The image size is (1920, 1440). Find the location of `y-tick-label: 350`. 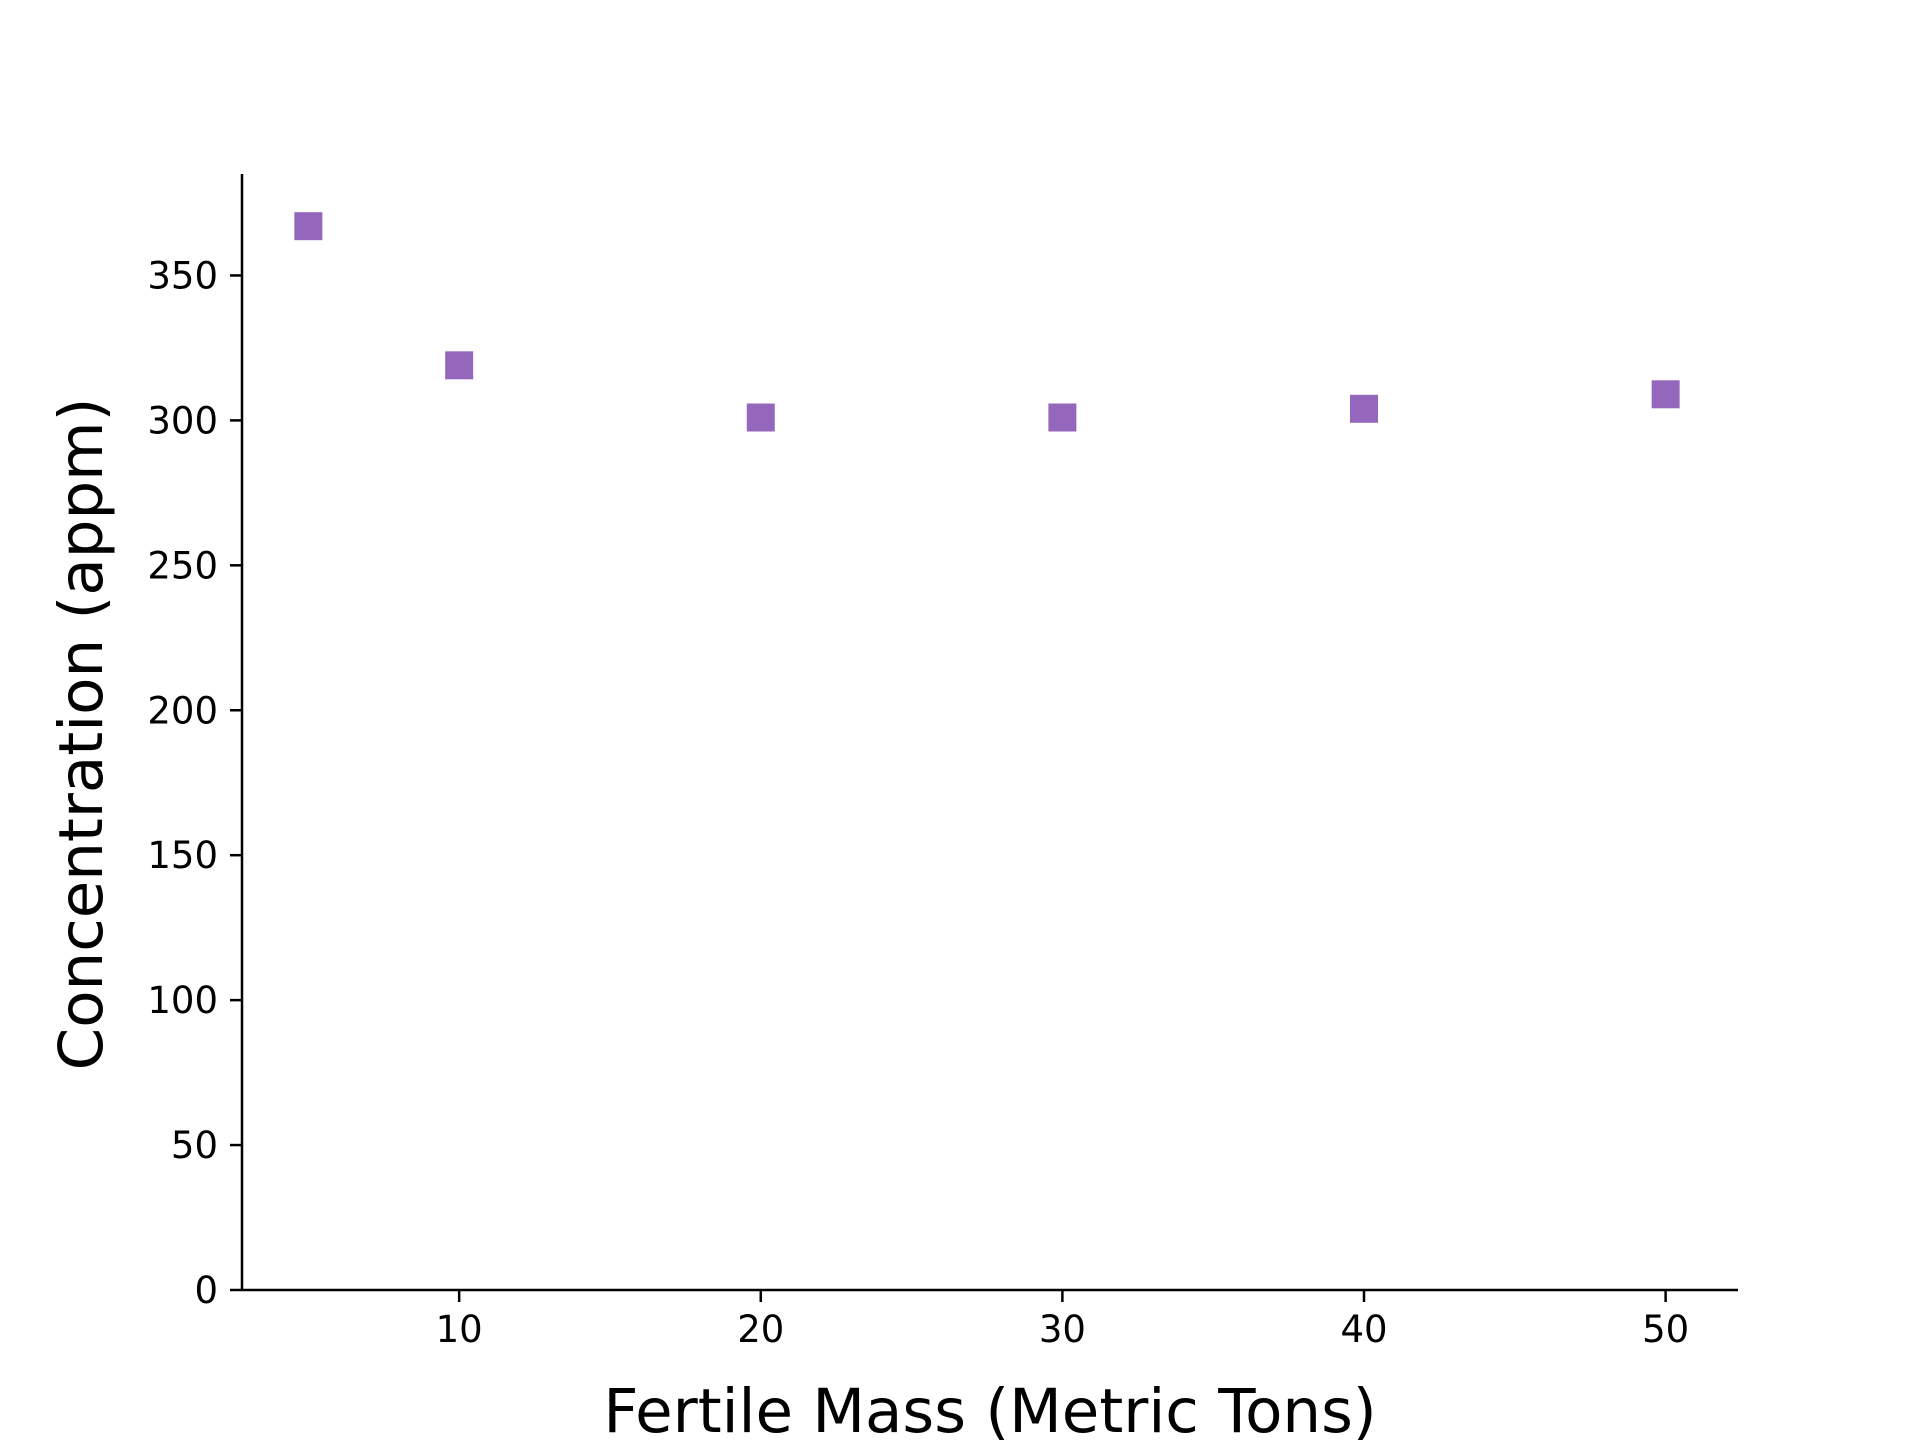

y-tick-label: 350 is located at coordinates (182, 275).